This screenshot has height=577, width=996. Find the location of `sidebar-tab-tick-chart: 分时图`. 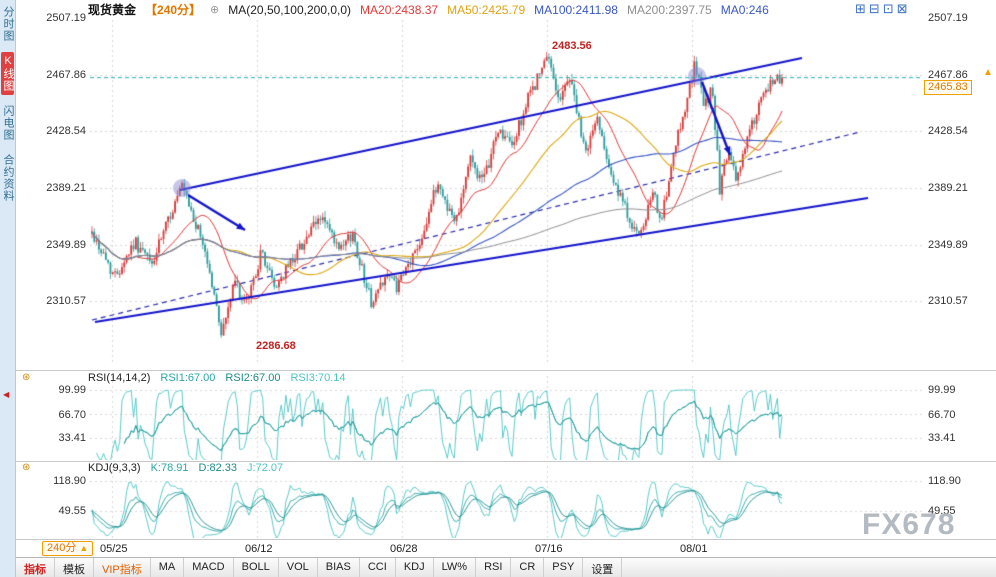

sidebar-tab-tick-chart: 分时图 is located at coordinates (8, 24).